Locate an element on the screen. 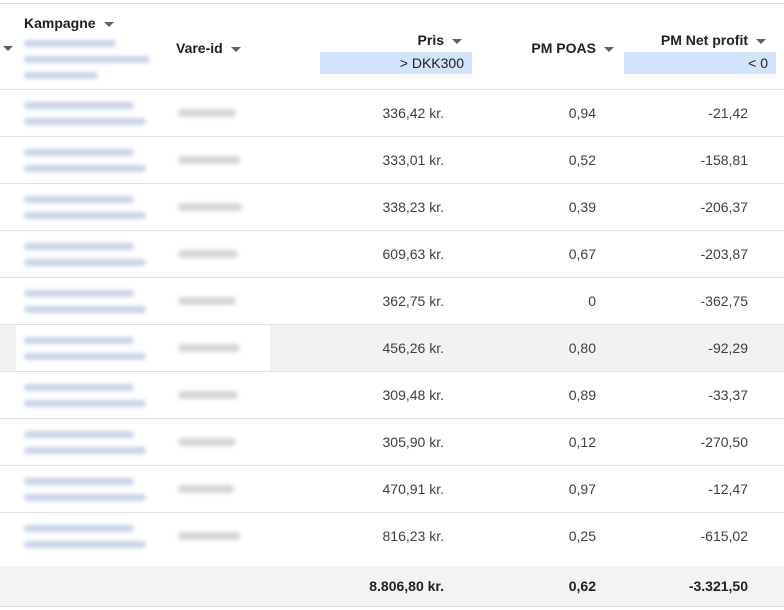  column-header-pris: Pris is located at coordinates (433, 40).